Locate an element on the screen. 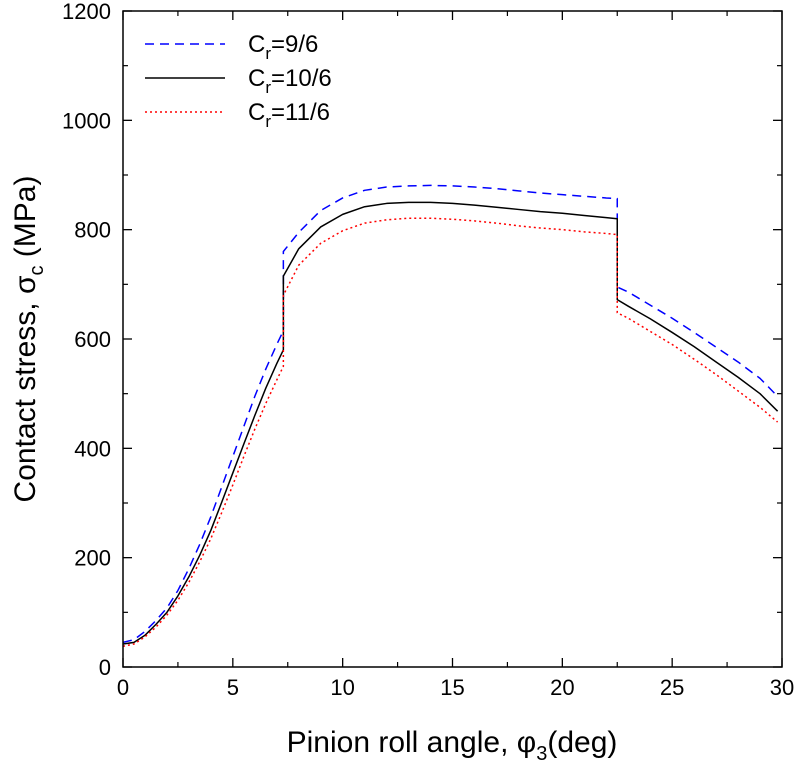 This screenshot has width=800, height=764. legend-label-11-6-sub: r is located at coordinates (268, 121).